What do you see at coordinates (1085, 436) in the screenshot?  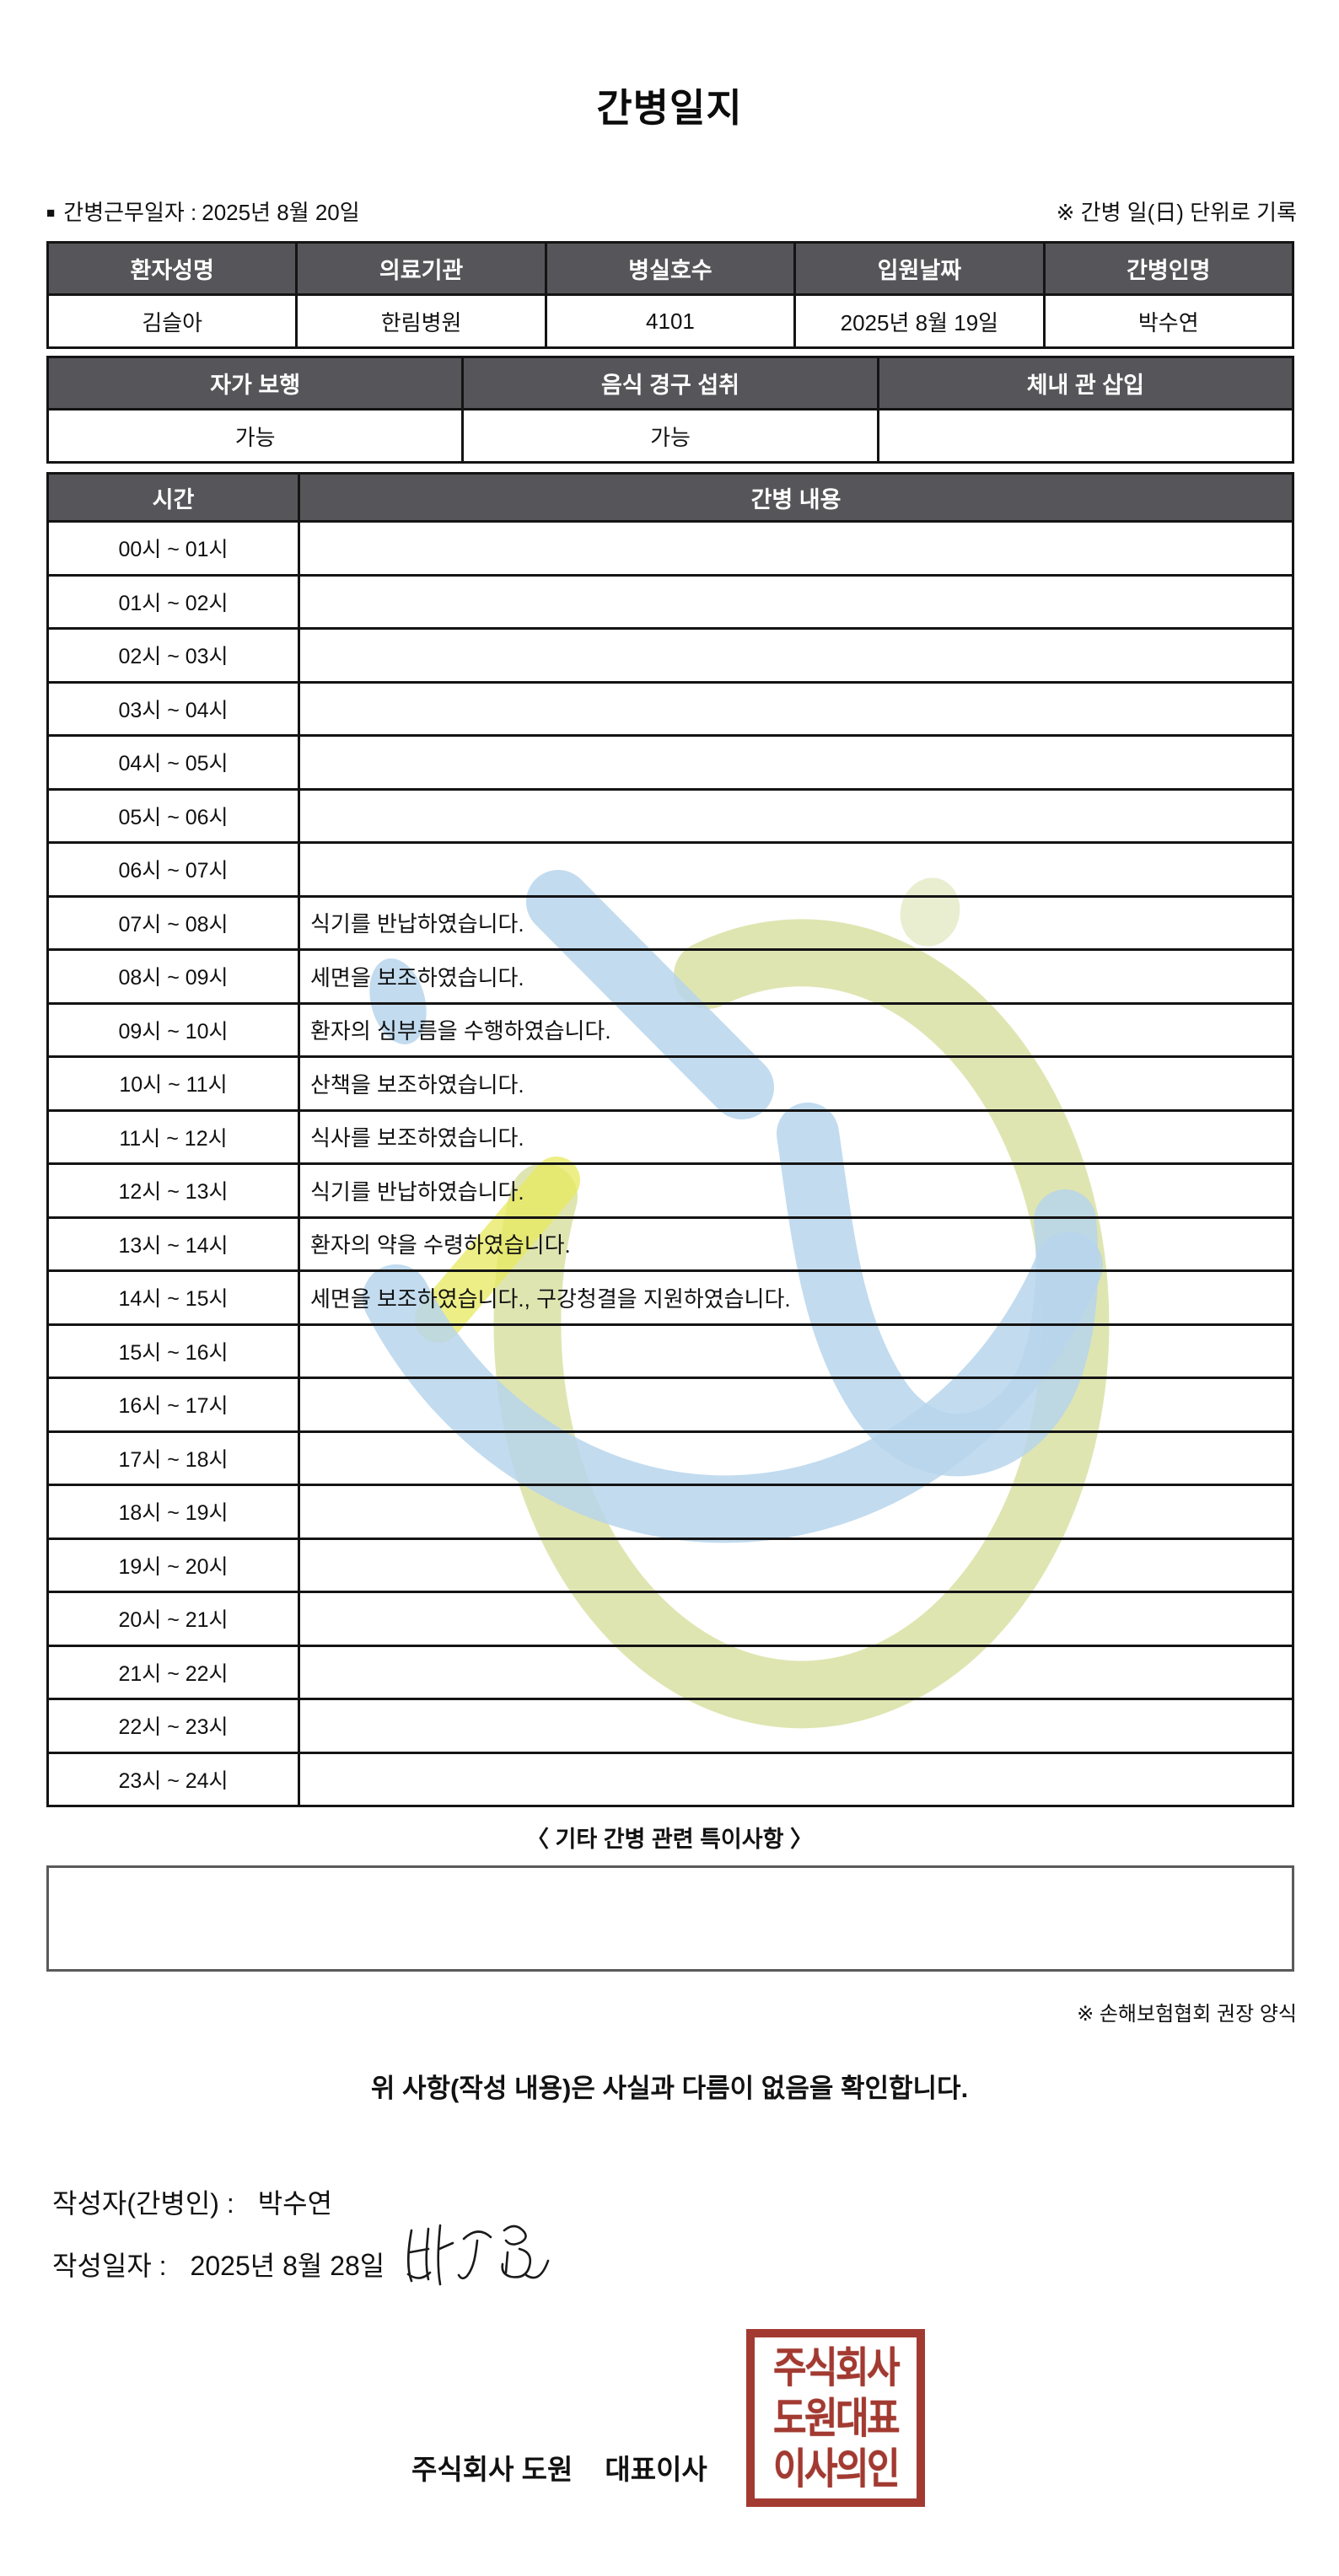 I see `tube-insertion-value` at bounding box center [1085, 436].